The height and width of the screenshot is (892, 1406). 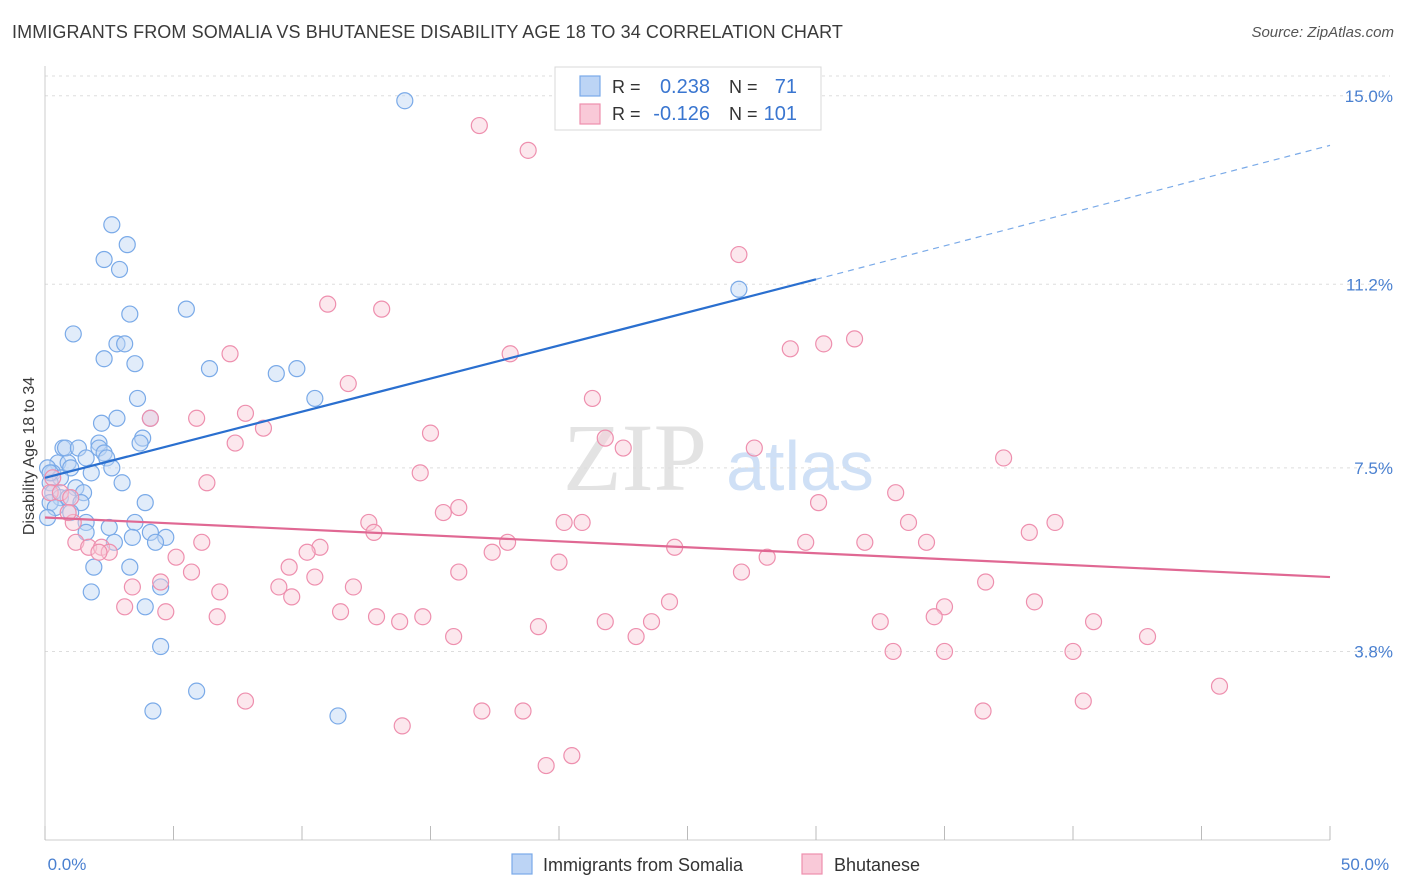 I want to click on trend-line-somalia-extension, so click(x=1073, y=212).